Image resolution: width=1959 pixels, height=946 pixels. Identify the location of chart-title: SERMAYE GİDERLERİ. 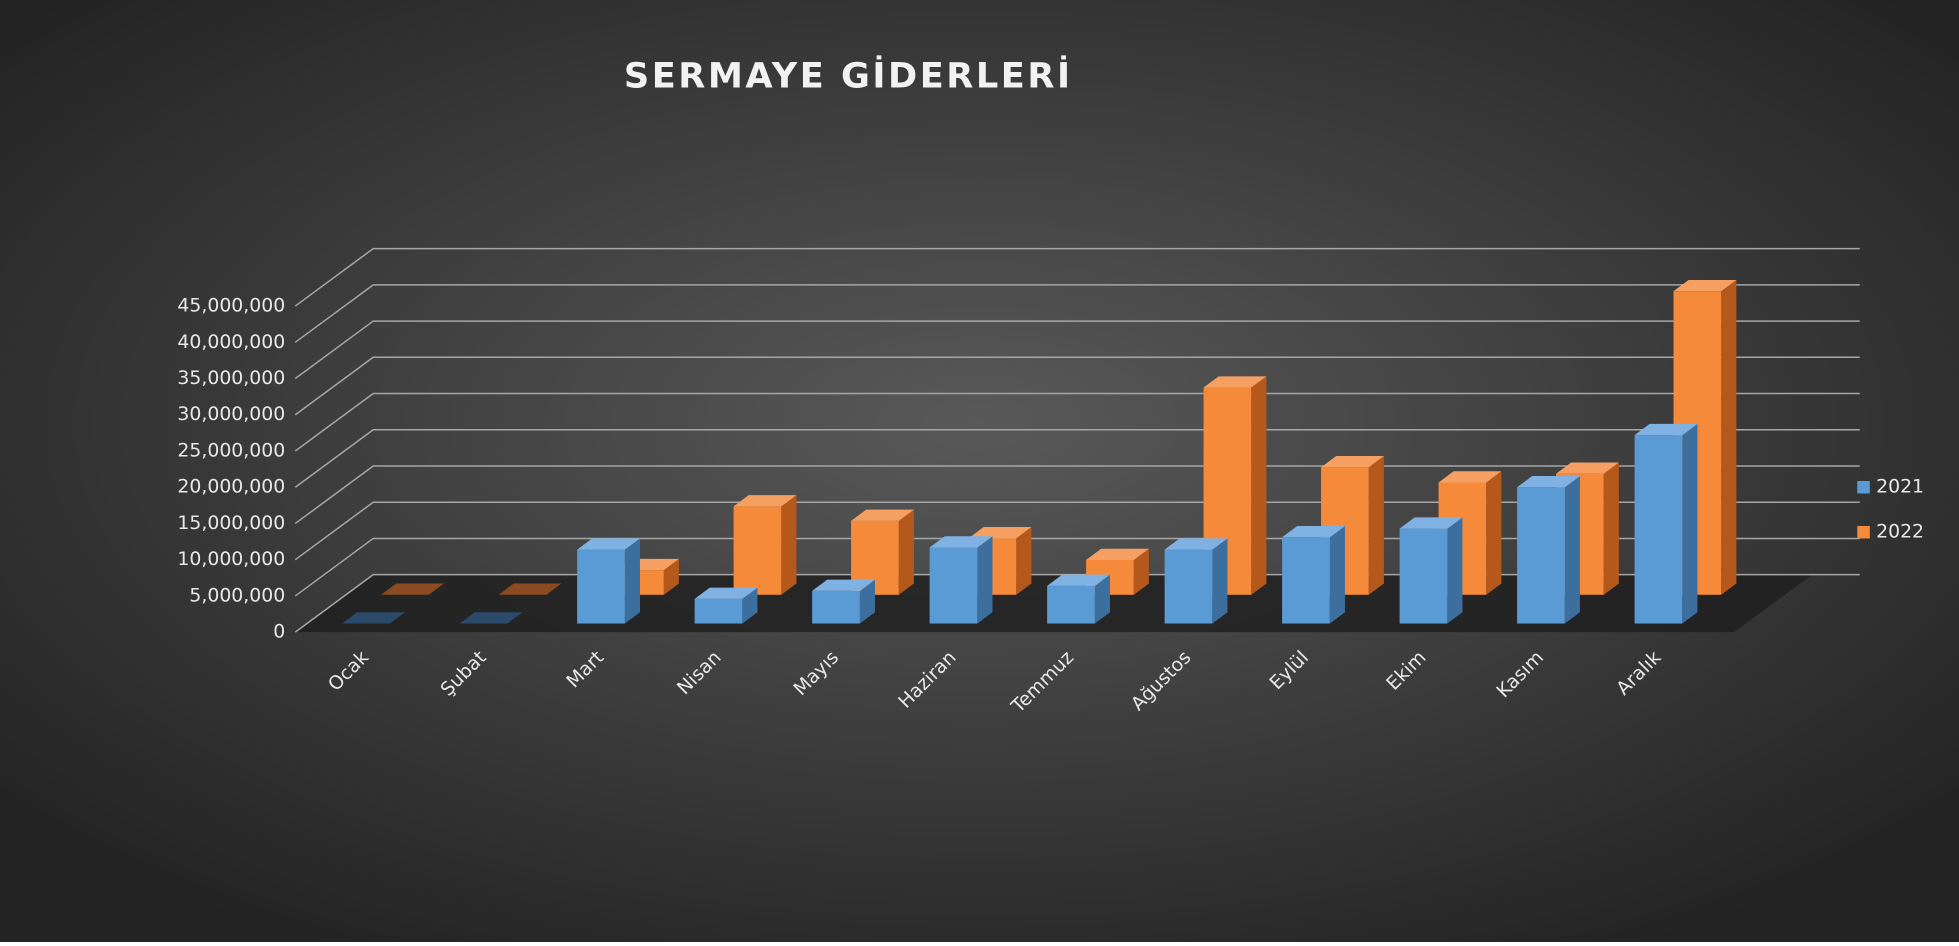
(848, 76).